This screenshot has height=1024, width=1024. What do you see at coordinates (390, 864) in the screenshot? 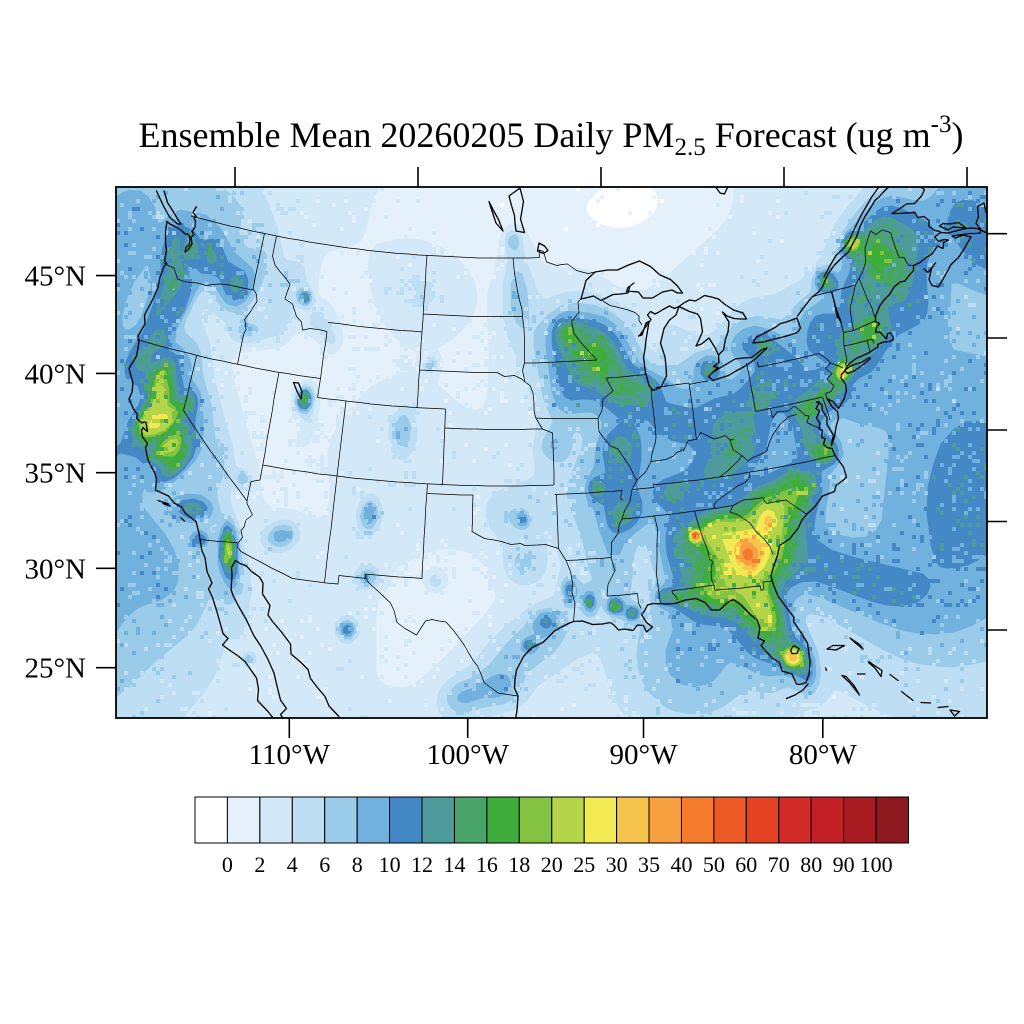
I see `svg-text: 10` at bounding box center [390, 864].